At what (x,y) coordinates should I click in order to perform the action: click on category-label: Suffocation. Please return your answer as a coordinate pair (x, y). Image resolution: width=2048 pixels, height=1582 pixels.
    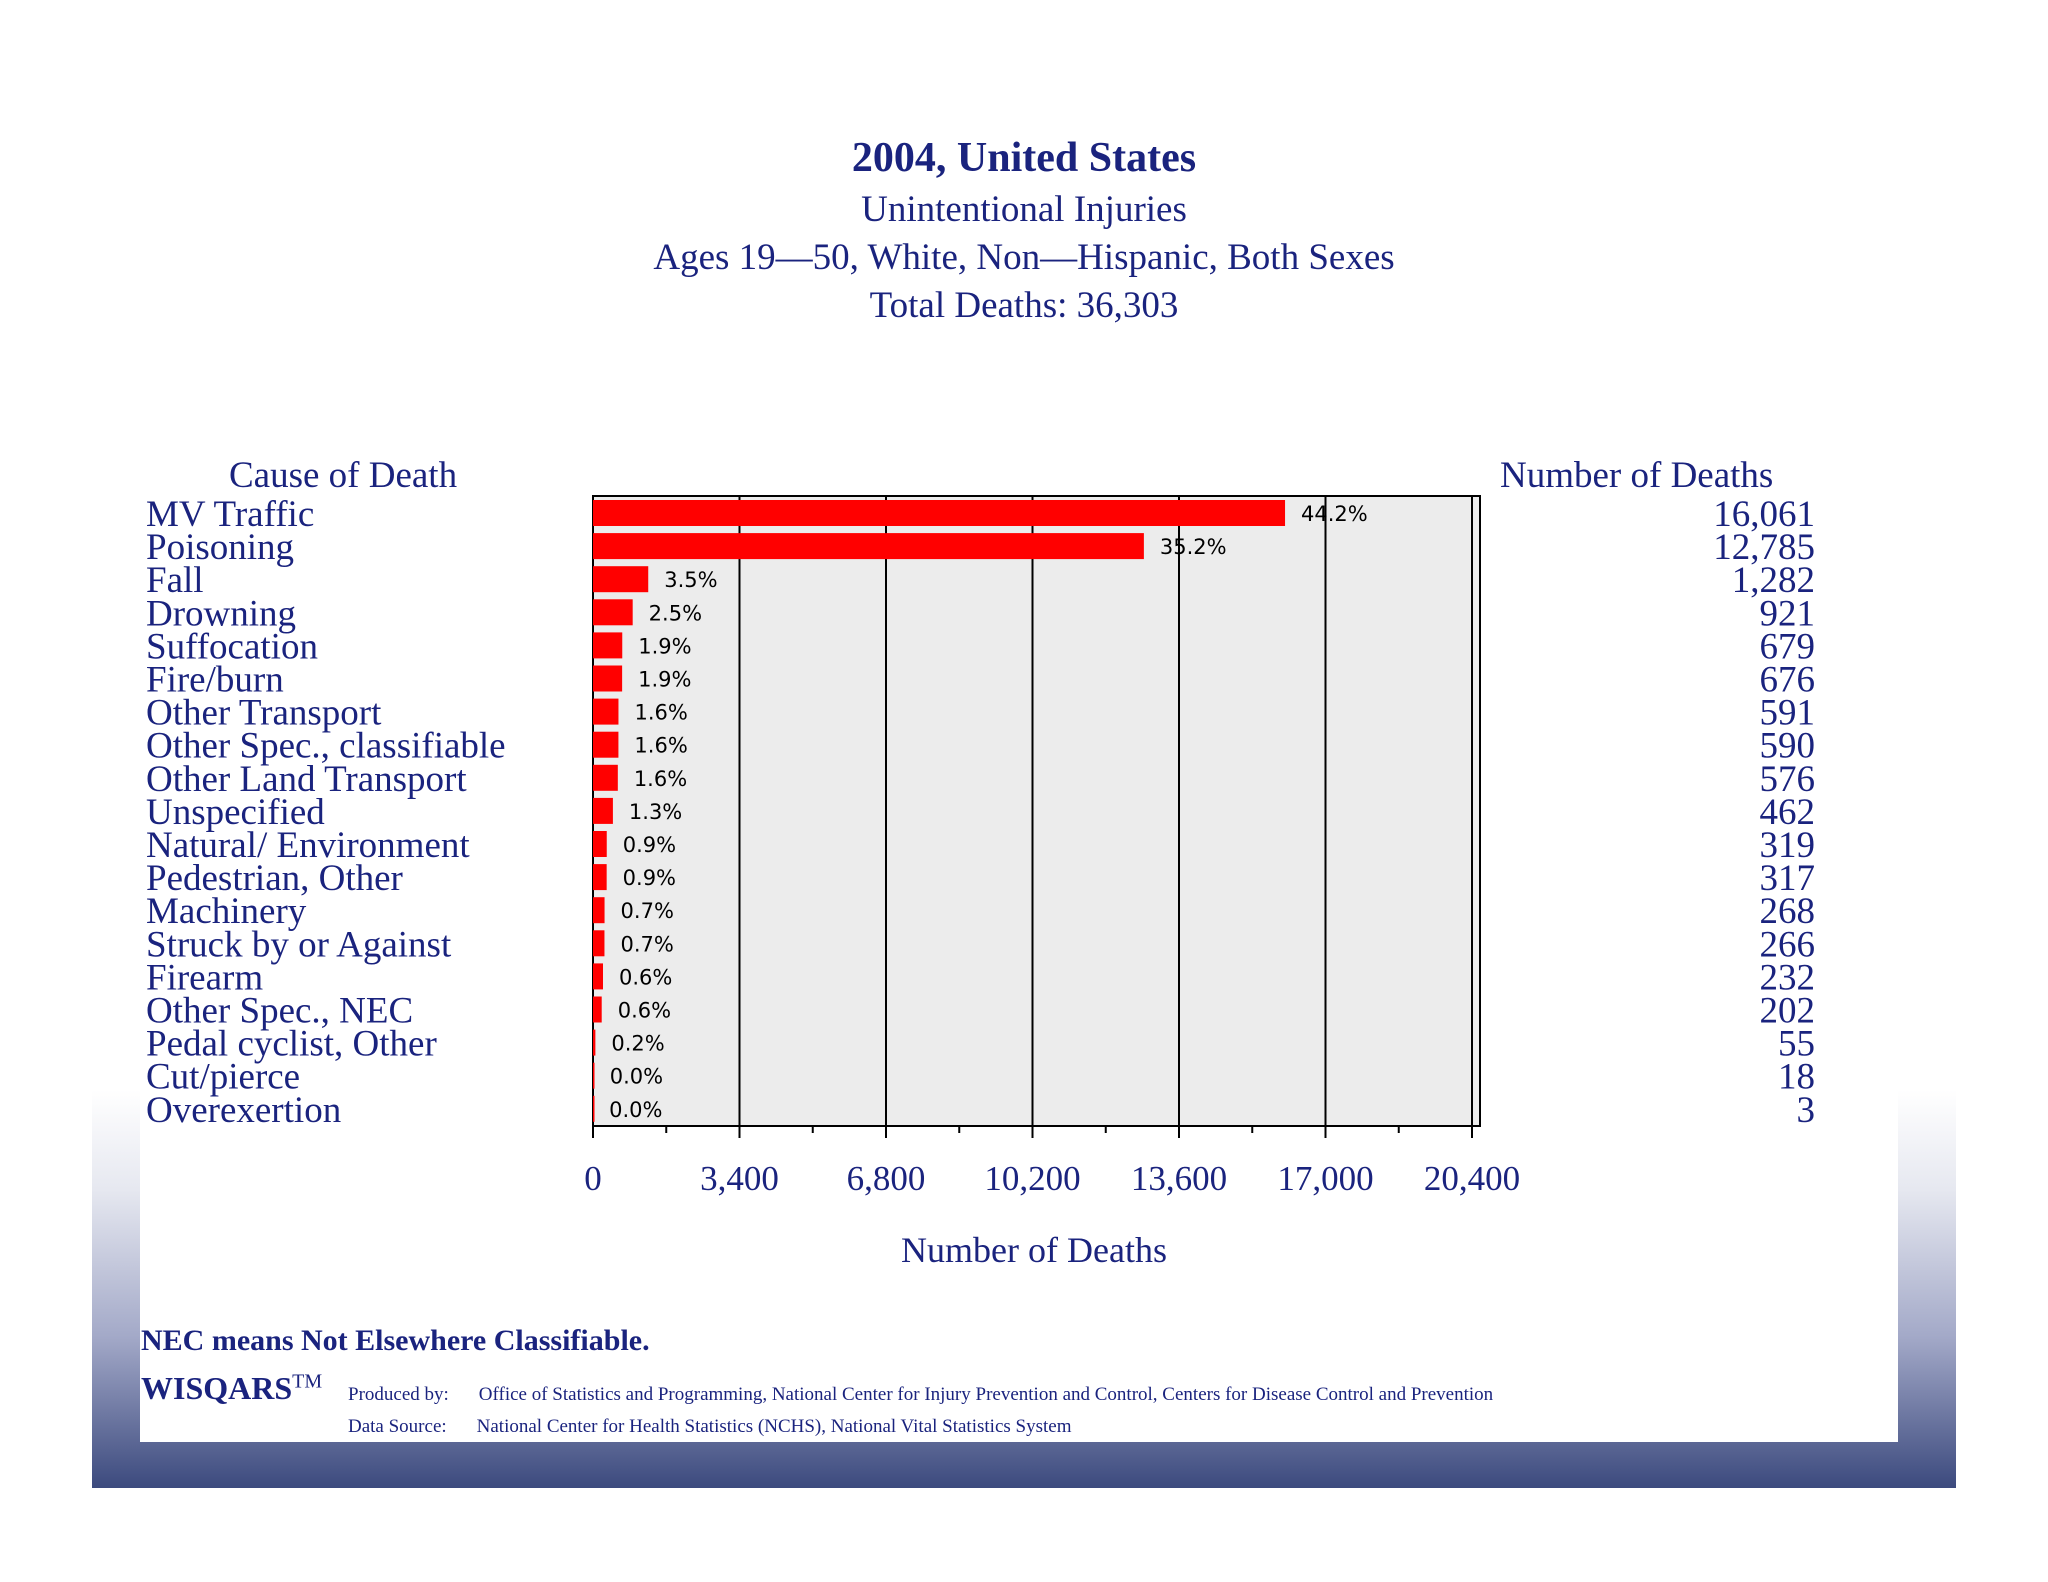
    Looking at the image, I should click on (232, 646).